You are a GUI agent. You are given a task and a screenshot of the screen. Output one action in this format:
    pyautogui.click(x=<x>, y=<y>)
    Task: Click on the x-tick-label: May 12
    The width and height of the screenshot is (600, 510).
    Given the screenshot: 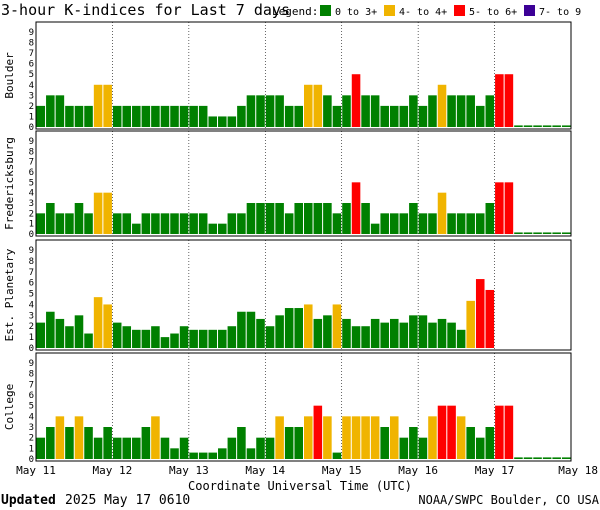 What is the action you would take?
    pyautogui.click(x=113, y=470)
    